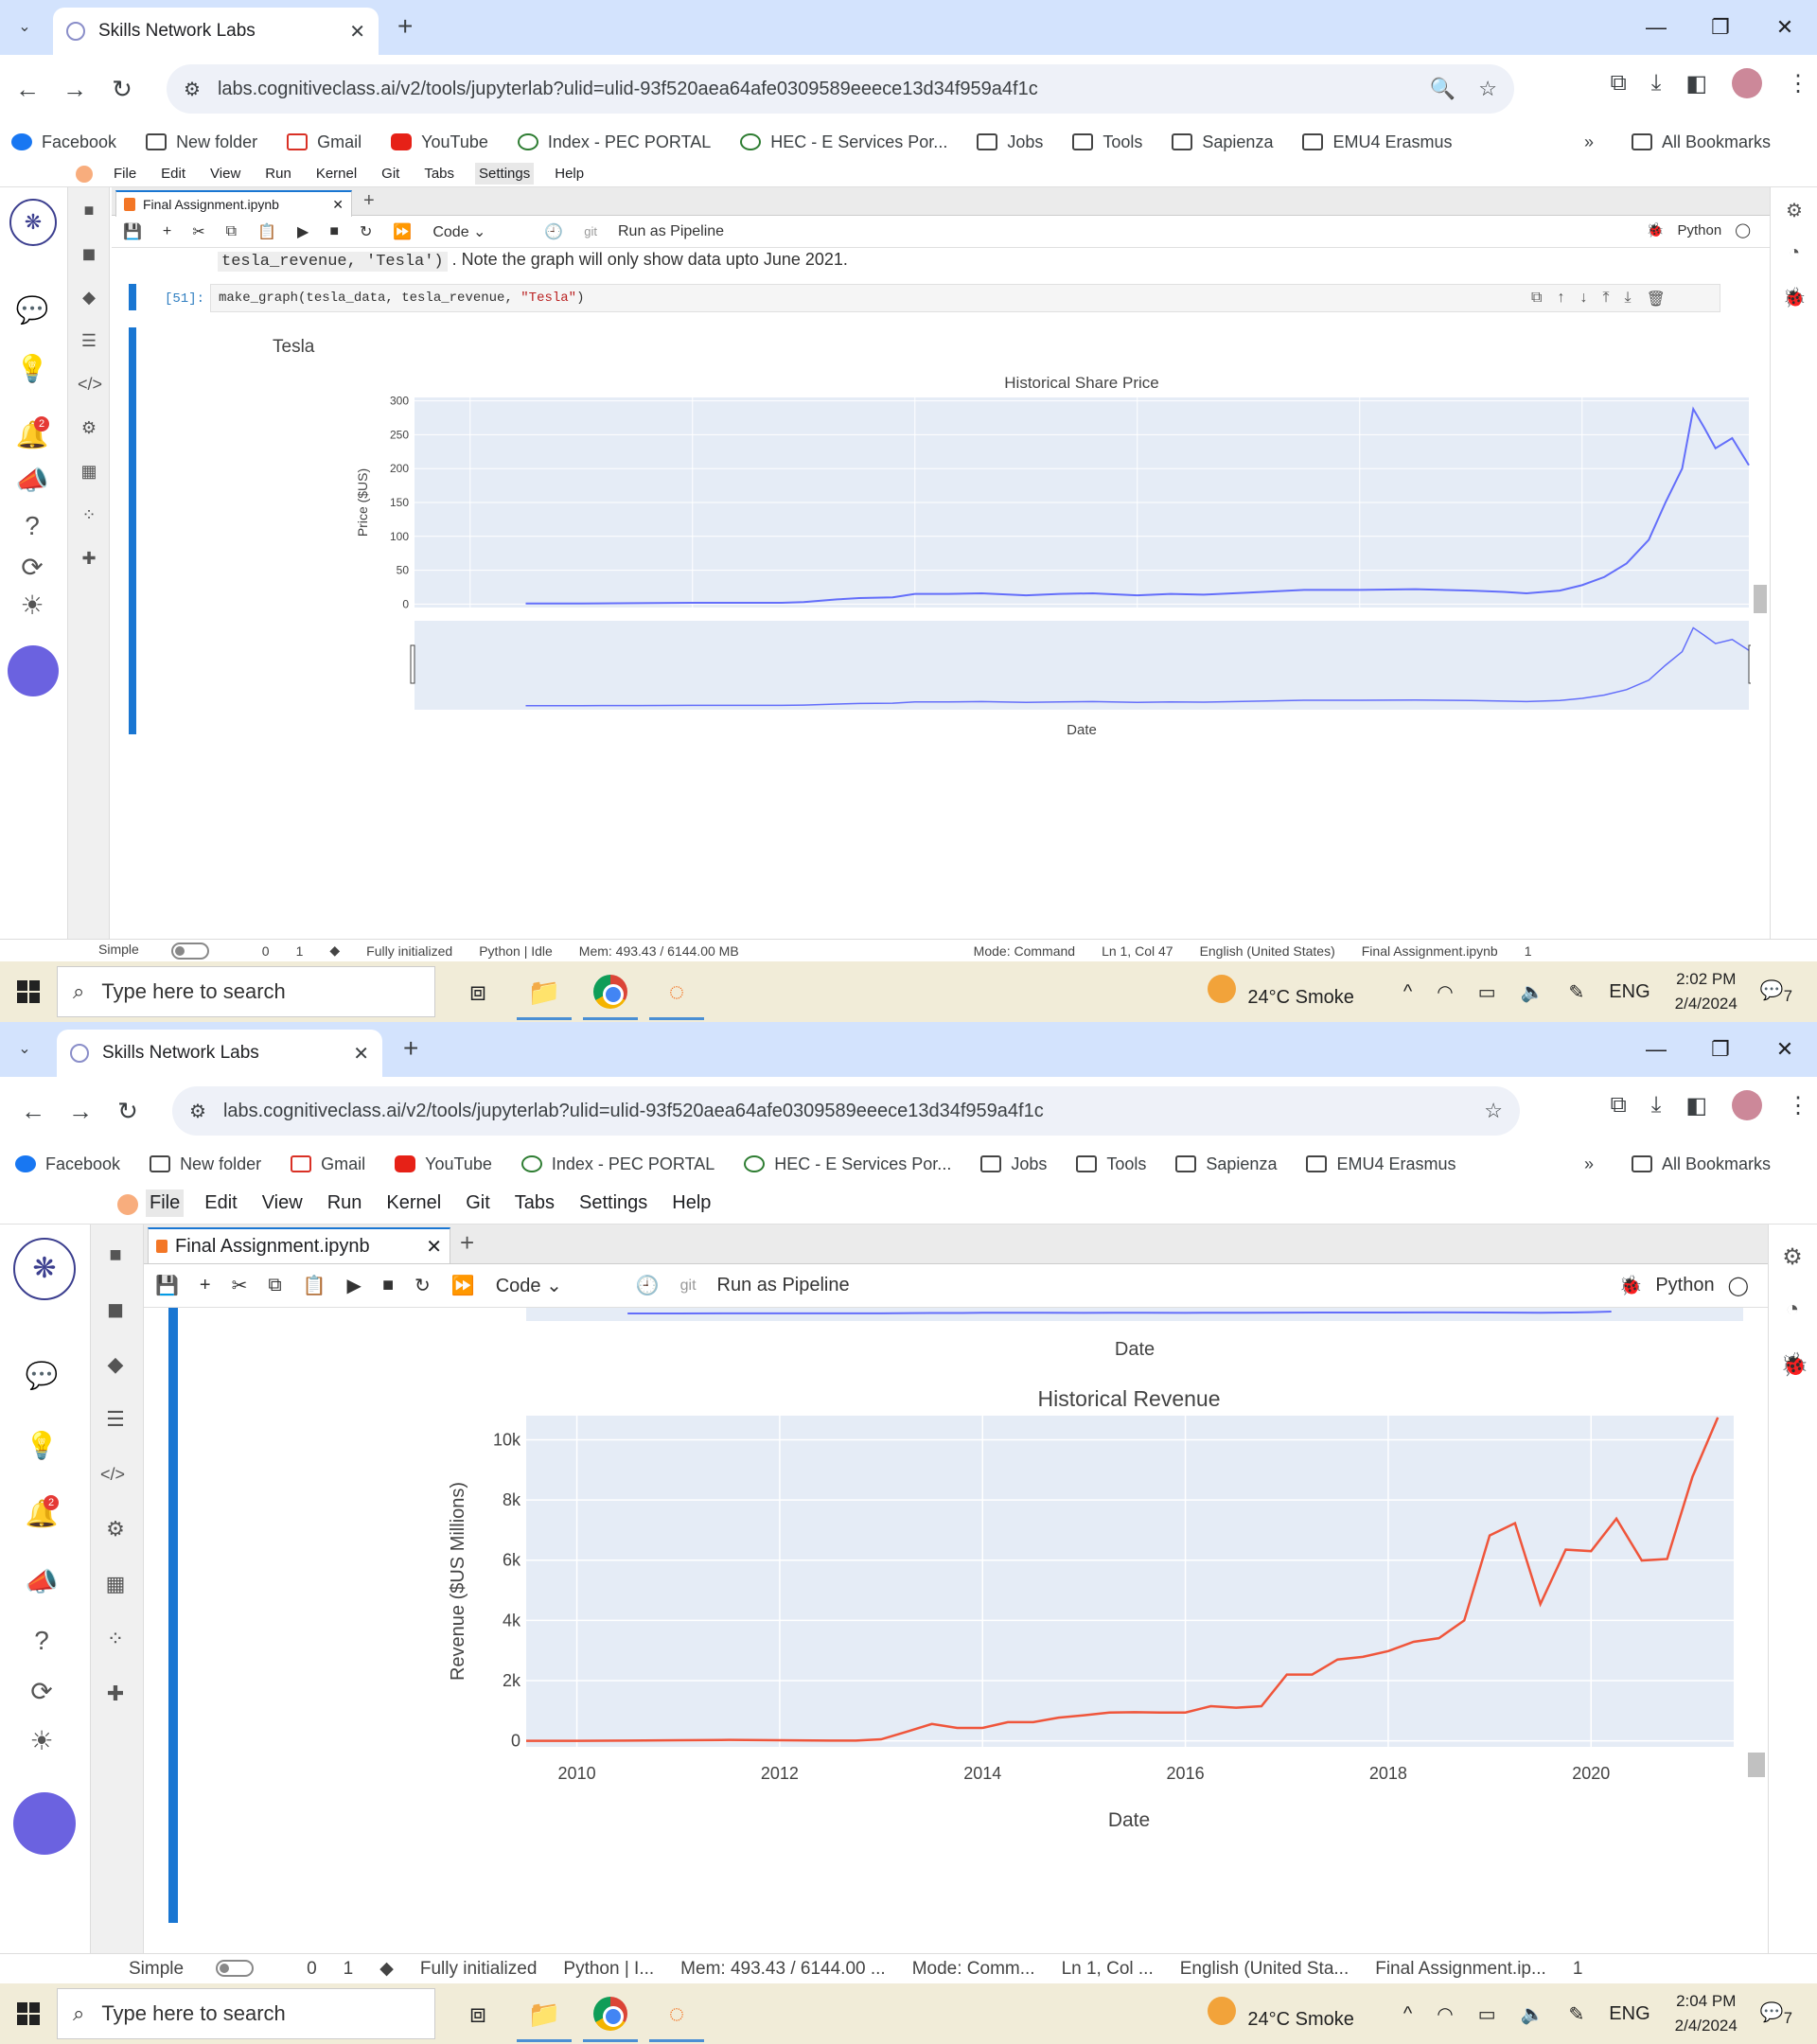 Image resolution: width=1817 pixels, height=2044 pixels. Describe the element at coordinates (336, 174) in the screenshot. I see `menu-kernel: Kernel` at that location.